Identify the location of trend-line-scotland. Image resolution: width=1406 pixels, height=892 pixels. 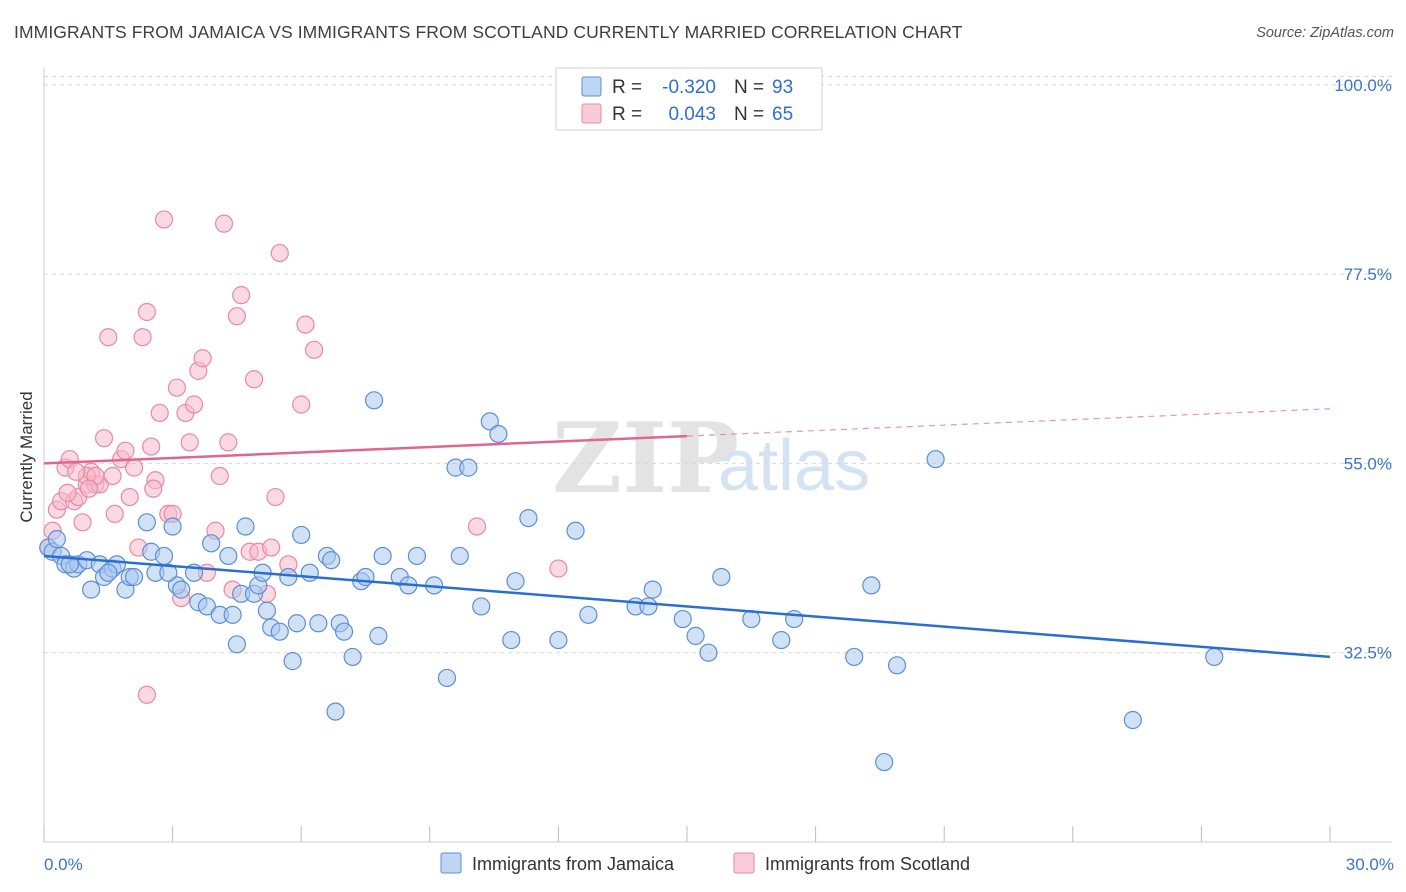
(365, 449).